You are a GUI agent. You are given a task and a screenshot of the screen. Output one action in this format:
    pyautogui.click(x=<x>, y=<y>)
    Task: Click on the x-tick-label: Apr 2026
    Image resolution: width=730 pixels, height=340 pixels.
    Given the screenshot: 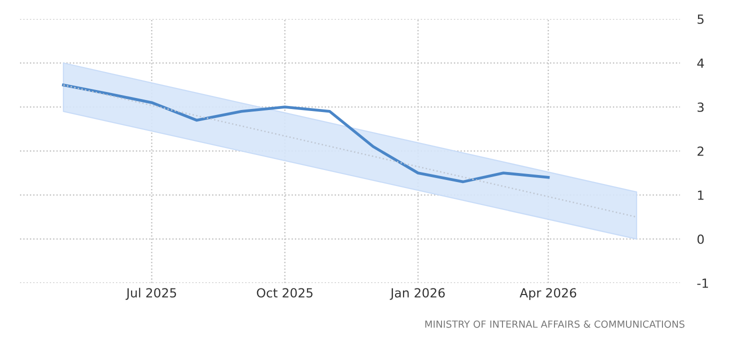 What is the action you would take?
    pyautogui.click(x=548, y=294)
    